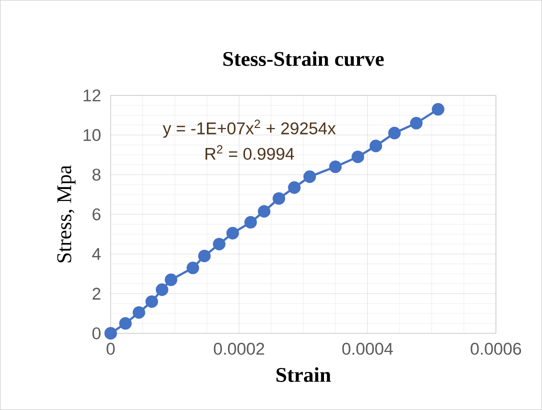  Describe the element at coordinates (92, 135) in the screenshot. I see `y-tick-label: 10` at that location.